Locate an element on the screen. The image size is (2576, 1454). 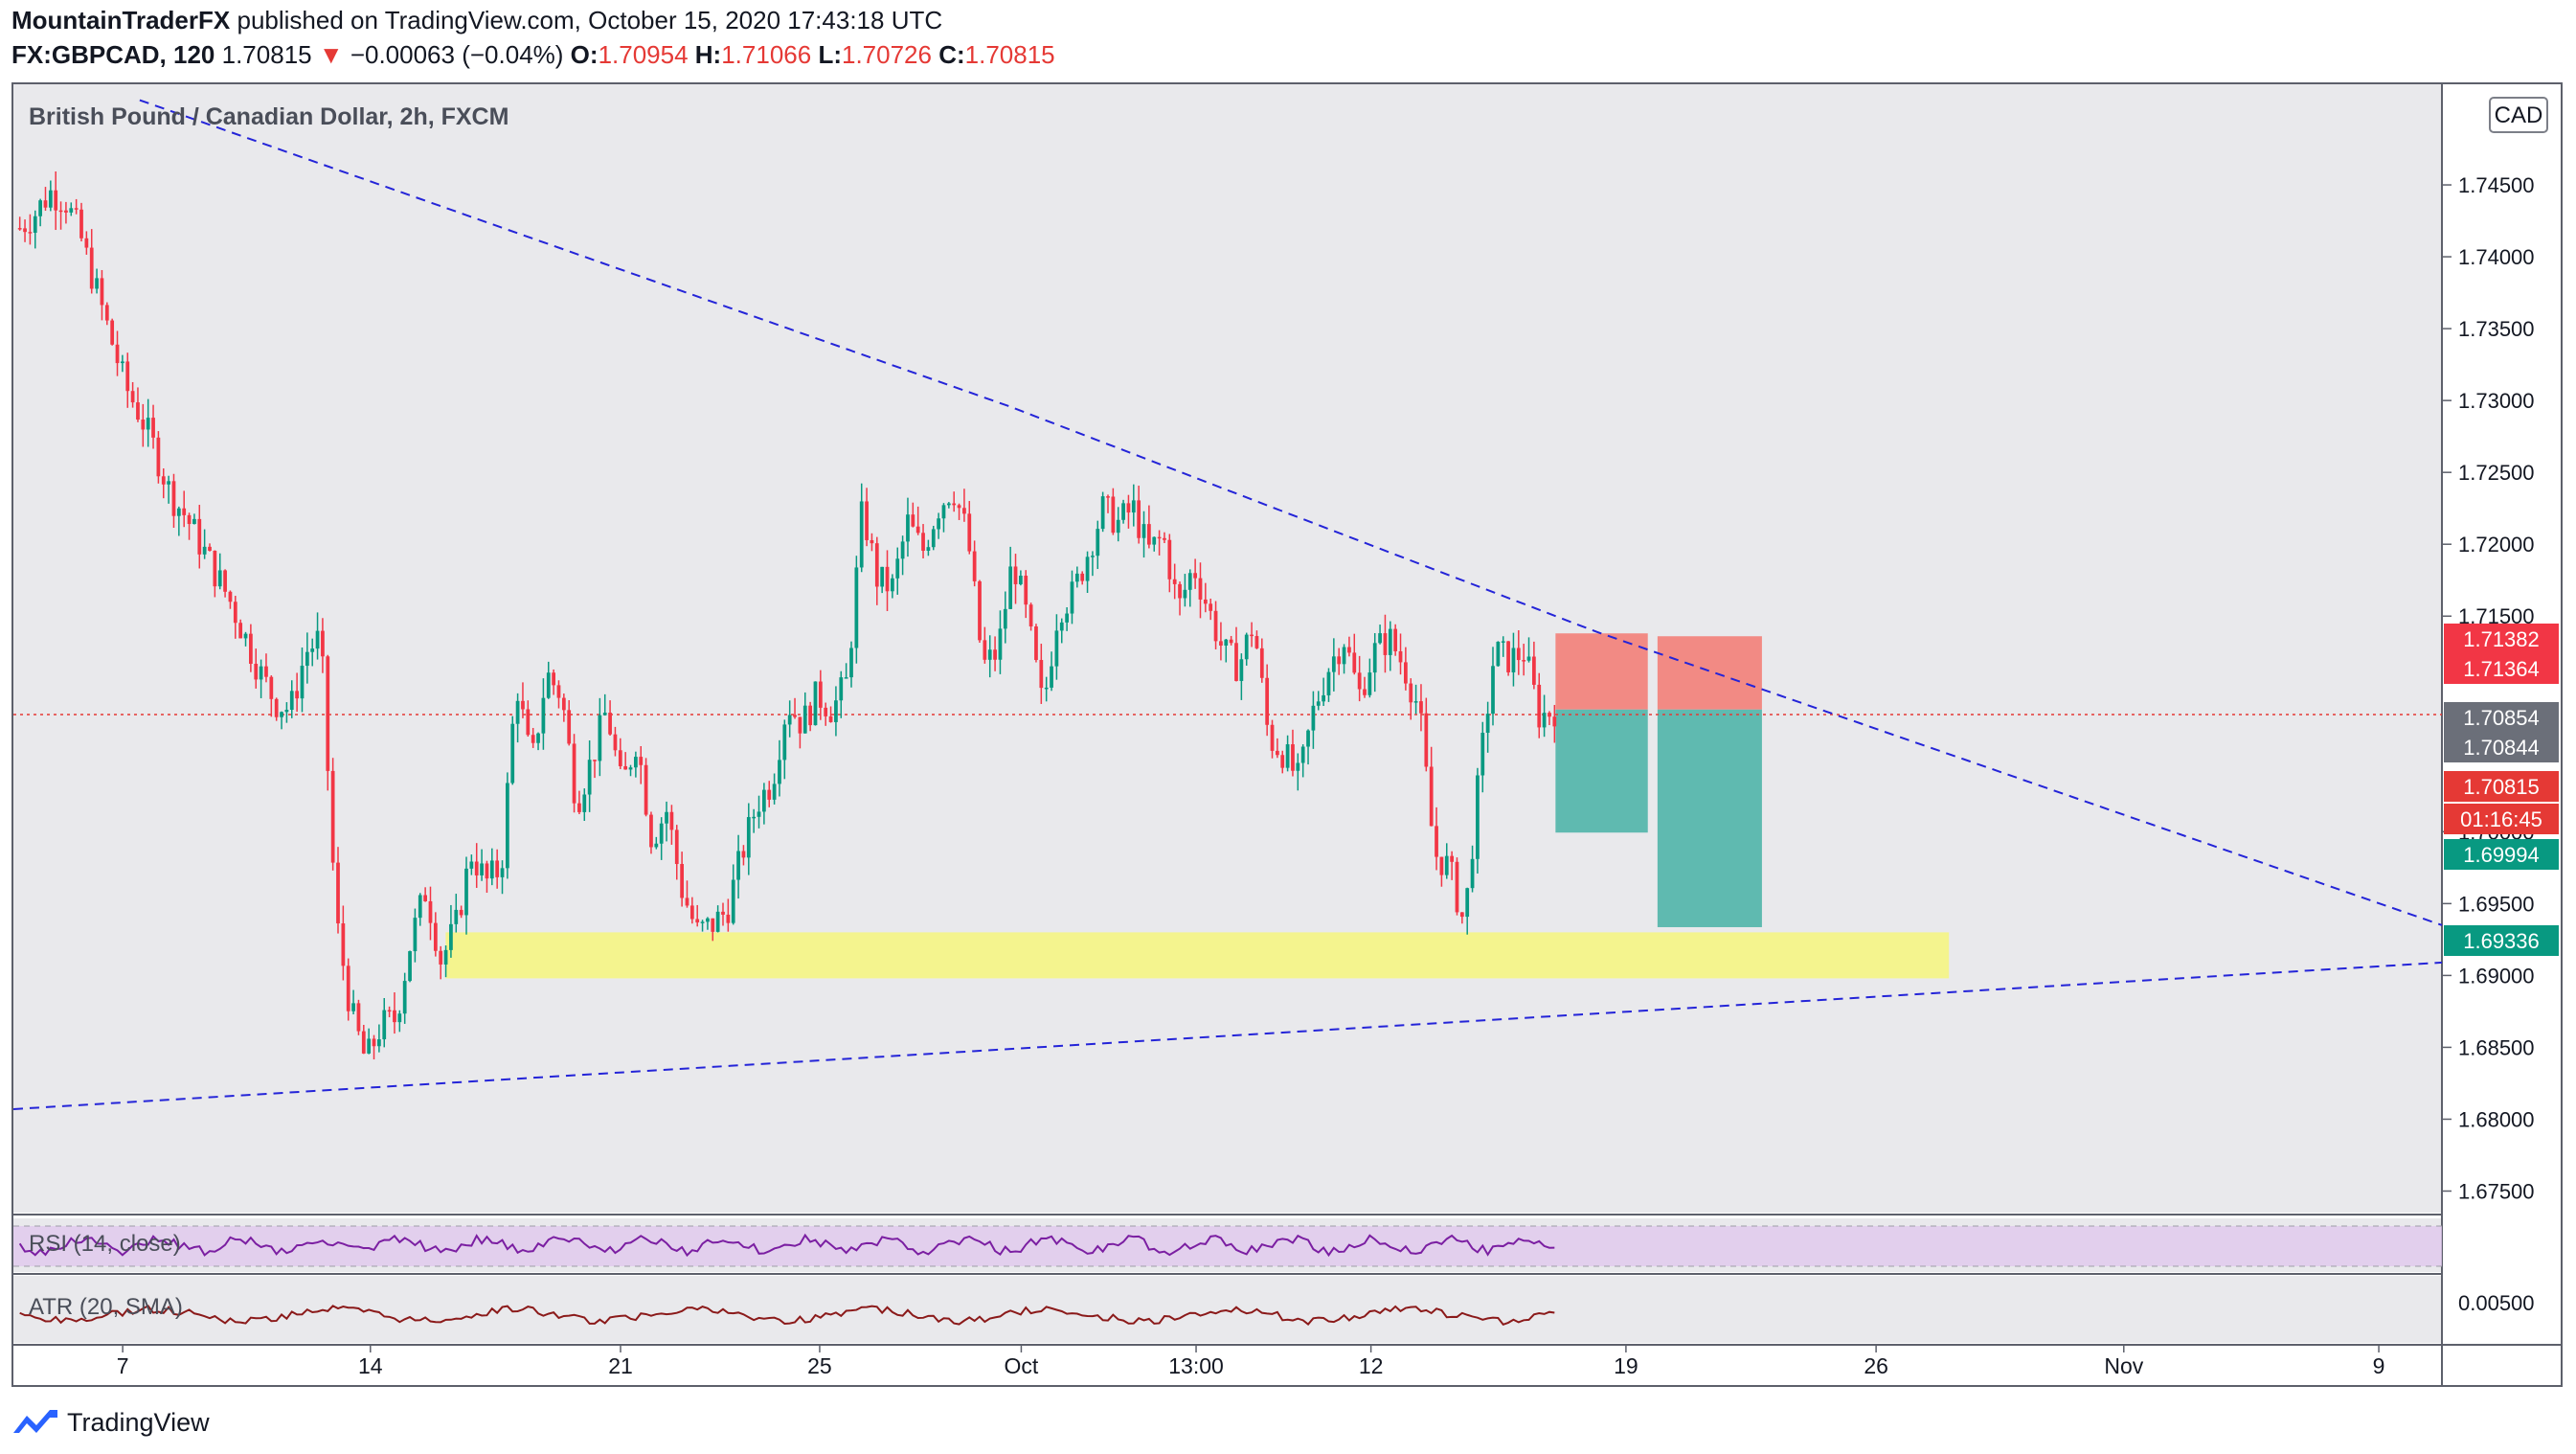
tradingview-brand: TradingView is located at coordinates (138, 1422).